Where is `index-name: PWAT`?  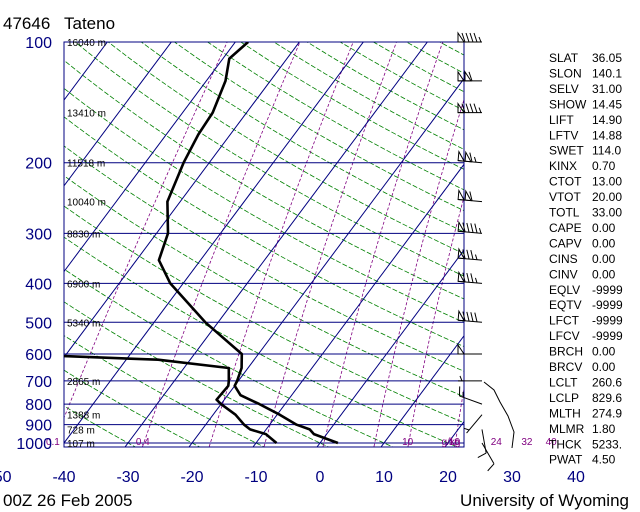 index-name: PWAT is located at coordinates (566, 460).